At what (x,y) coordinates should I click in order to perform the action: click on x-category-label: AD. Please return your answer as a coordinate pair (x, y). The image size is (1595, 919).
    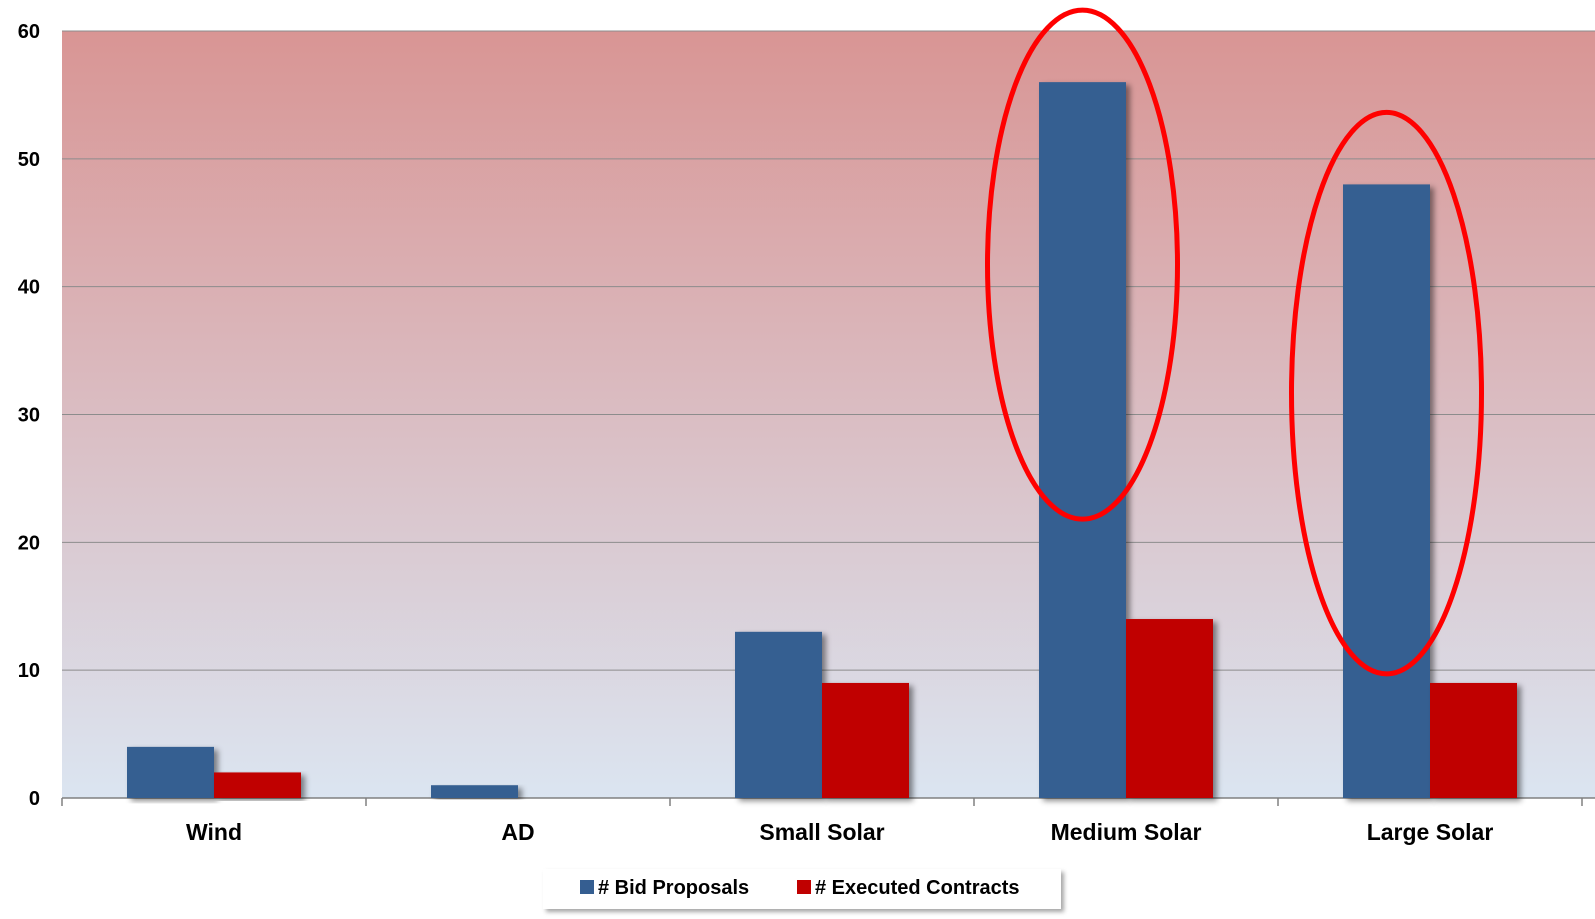
    Looking at the image, I should click on (517, 832).